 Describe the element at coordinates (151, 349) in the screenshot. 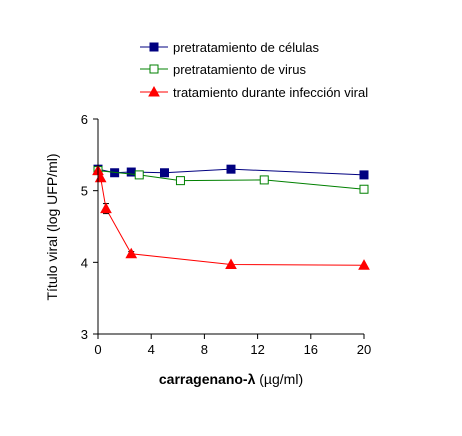

I see `x-tick-label: 4` at that location.